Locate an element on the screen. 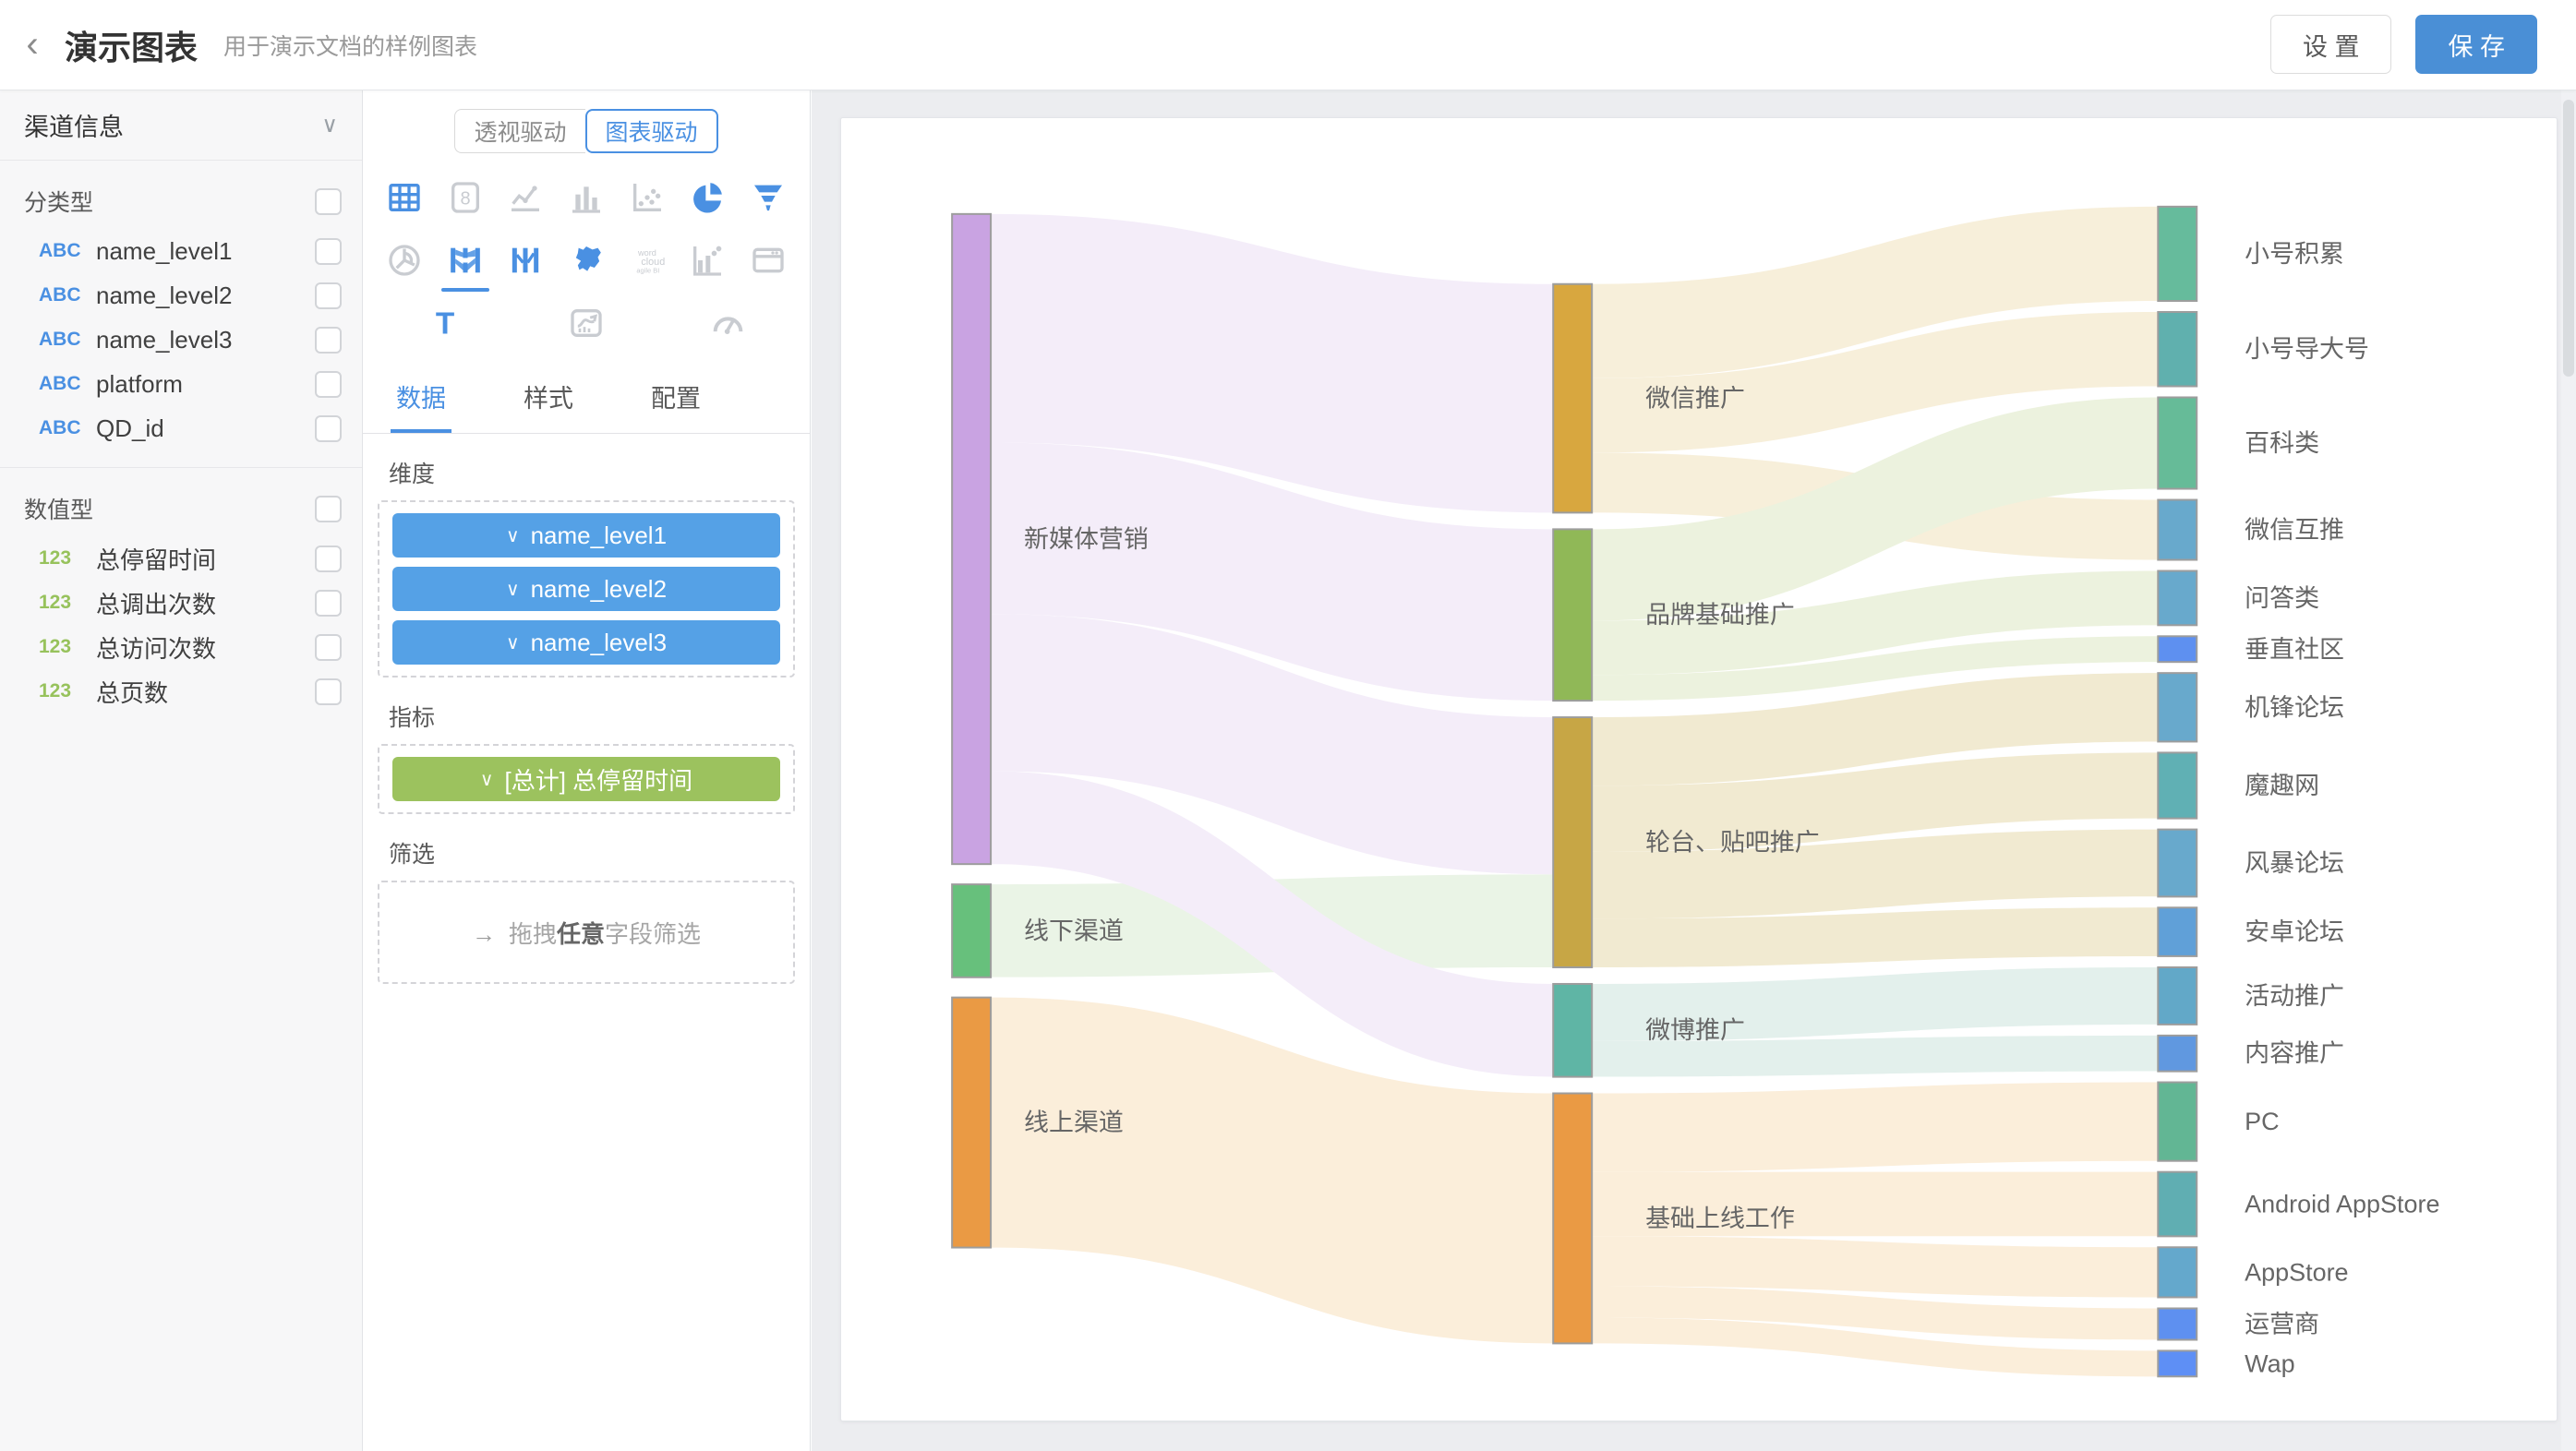 The width and height of the screenshot is (2576, 1451). web-frame-icon is located at coordinates (768, 260).